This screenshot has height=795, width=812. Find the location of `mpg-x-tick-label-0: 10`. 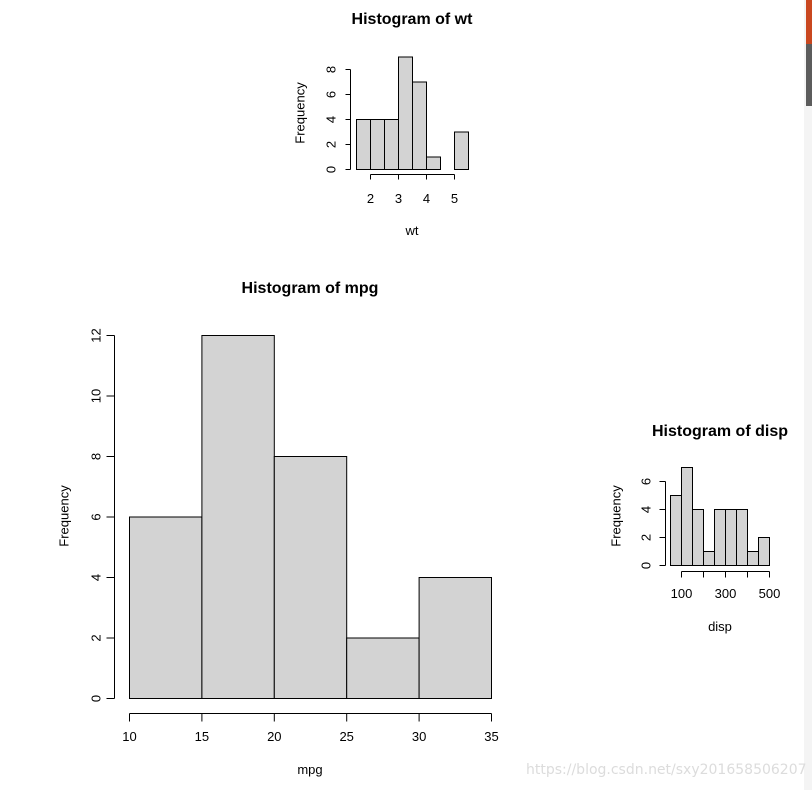

mpg-x-tick-label-0: 10 is located at coordinates (129, 736).